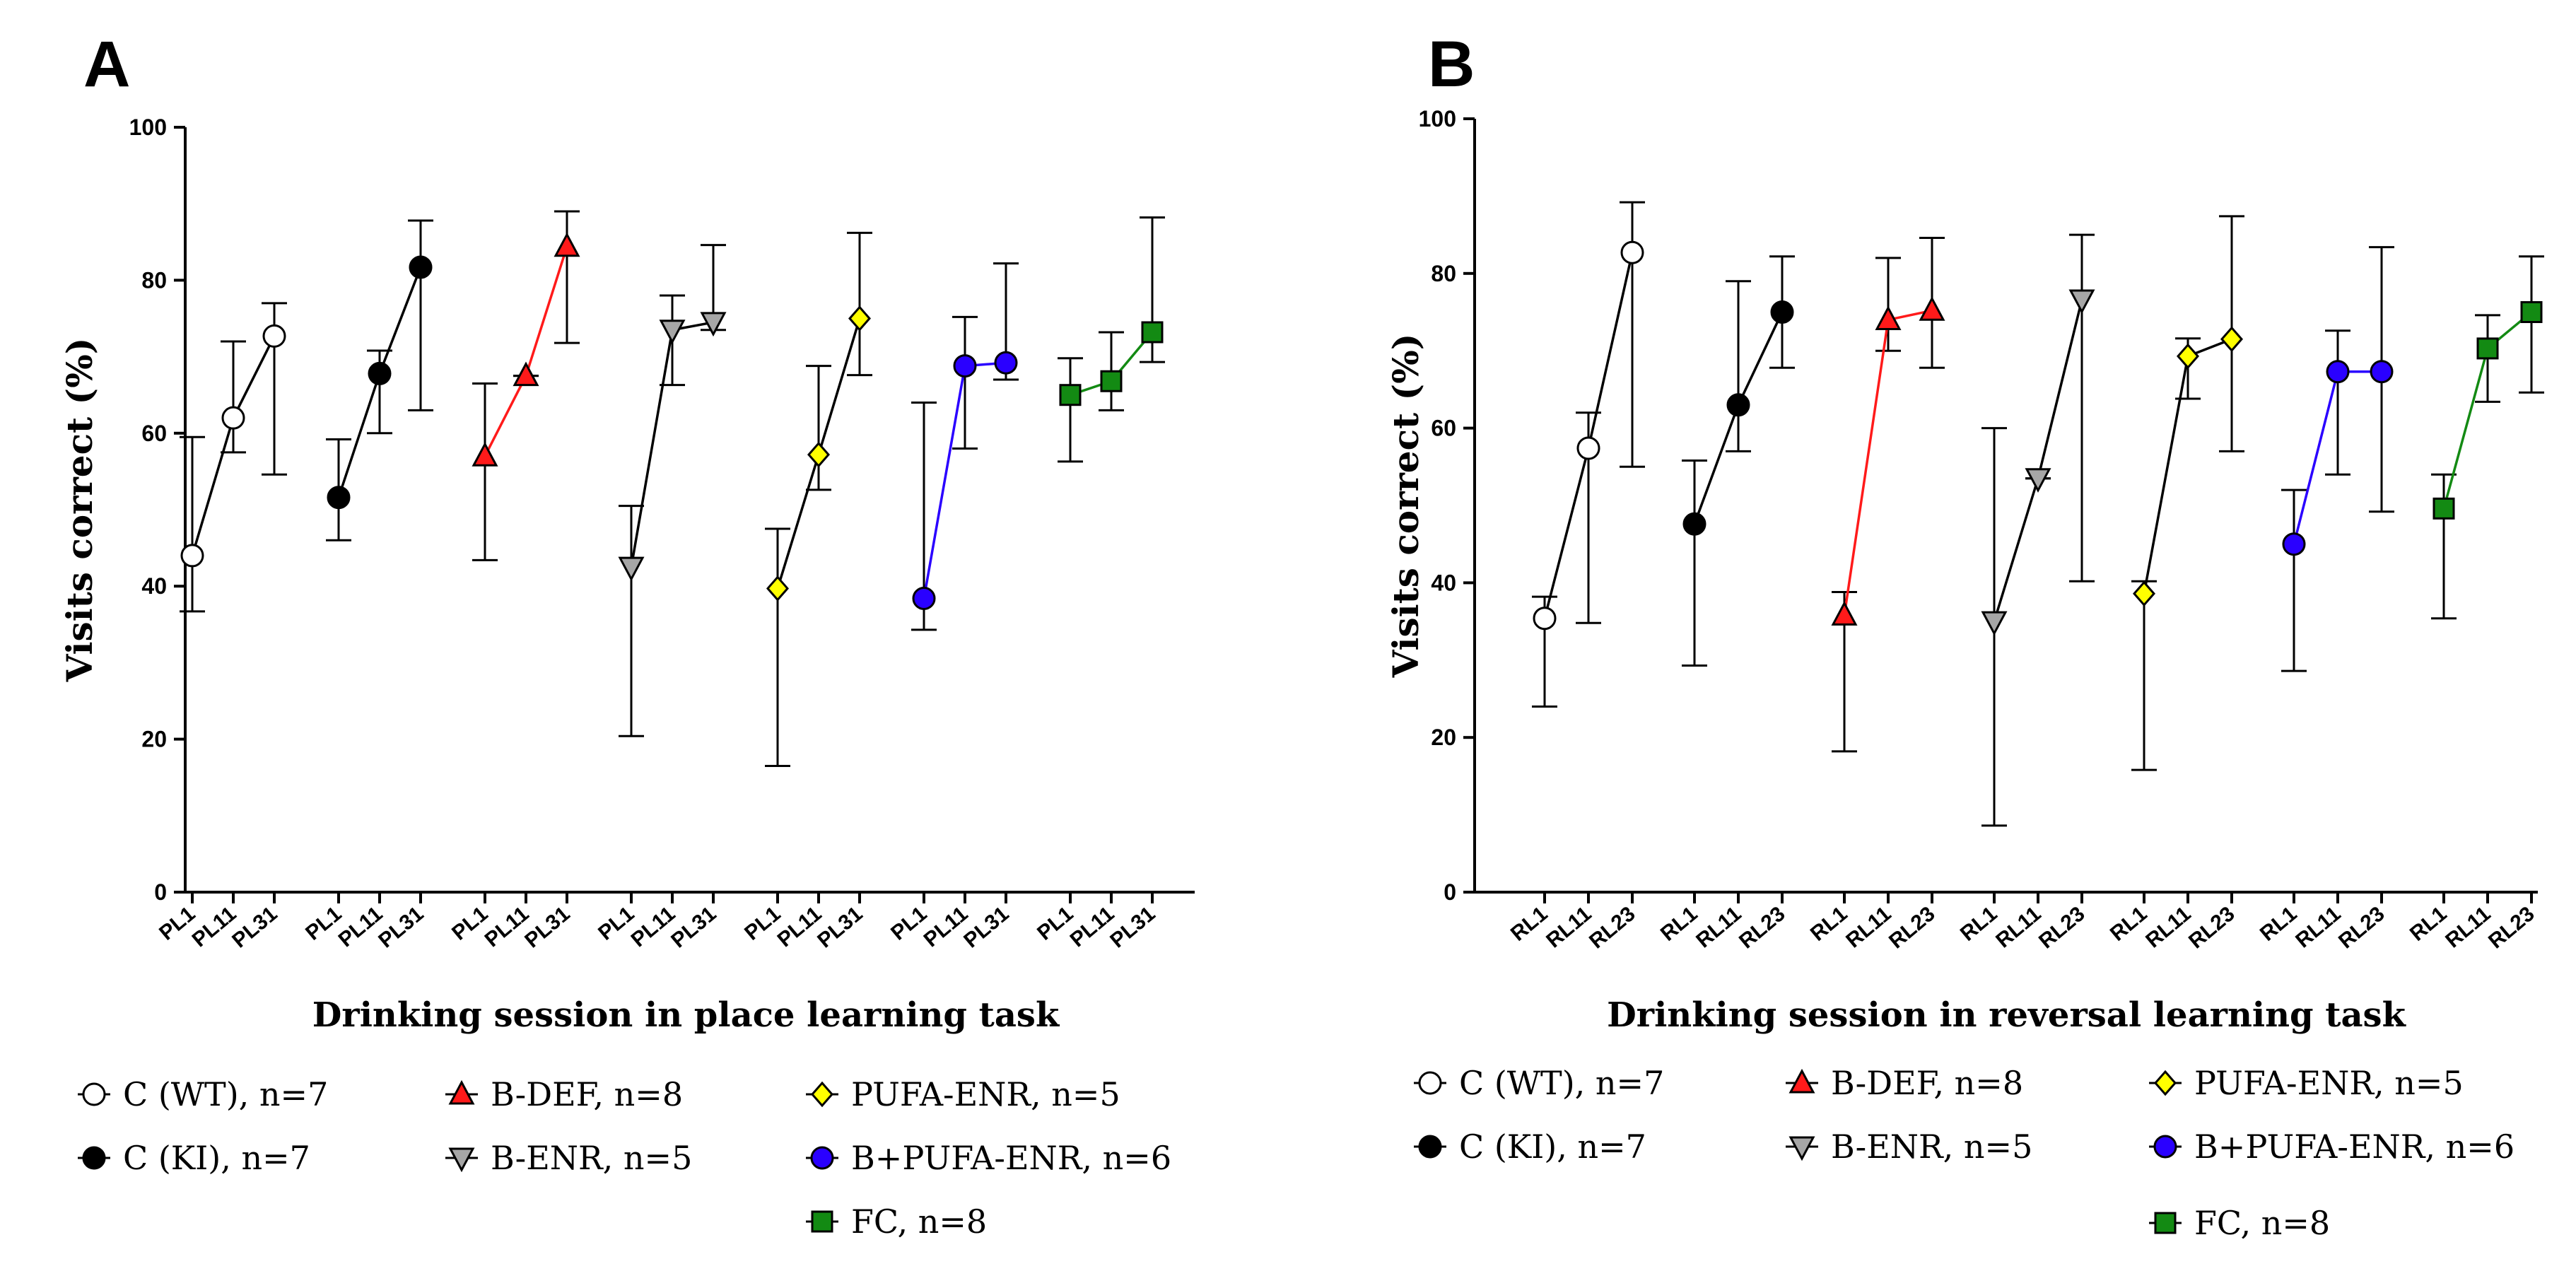 The height and width of the screenshot is (1288, 2576). What do you see at coordinates (1451, 64) in the screenshot?
I see `panel-letter-b: B` at bounding box center [1451, 64].